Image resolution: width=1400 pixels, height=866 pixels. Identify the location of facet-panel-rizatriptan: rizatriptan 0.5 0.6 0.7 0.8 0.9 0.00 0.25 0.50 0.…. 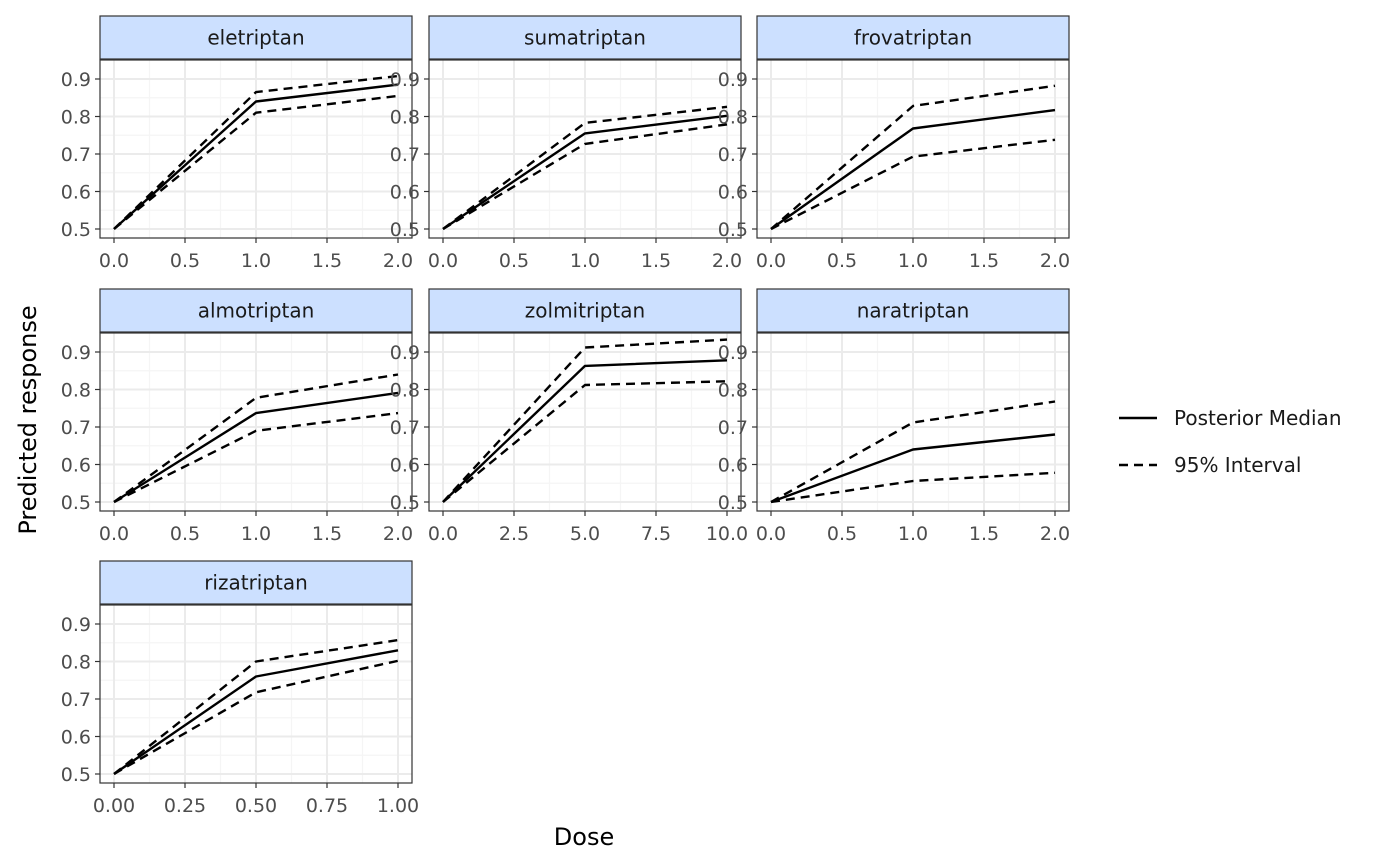
(240, 688).